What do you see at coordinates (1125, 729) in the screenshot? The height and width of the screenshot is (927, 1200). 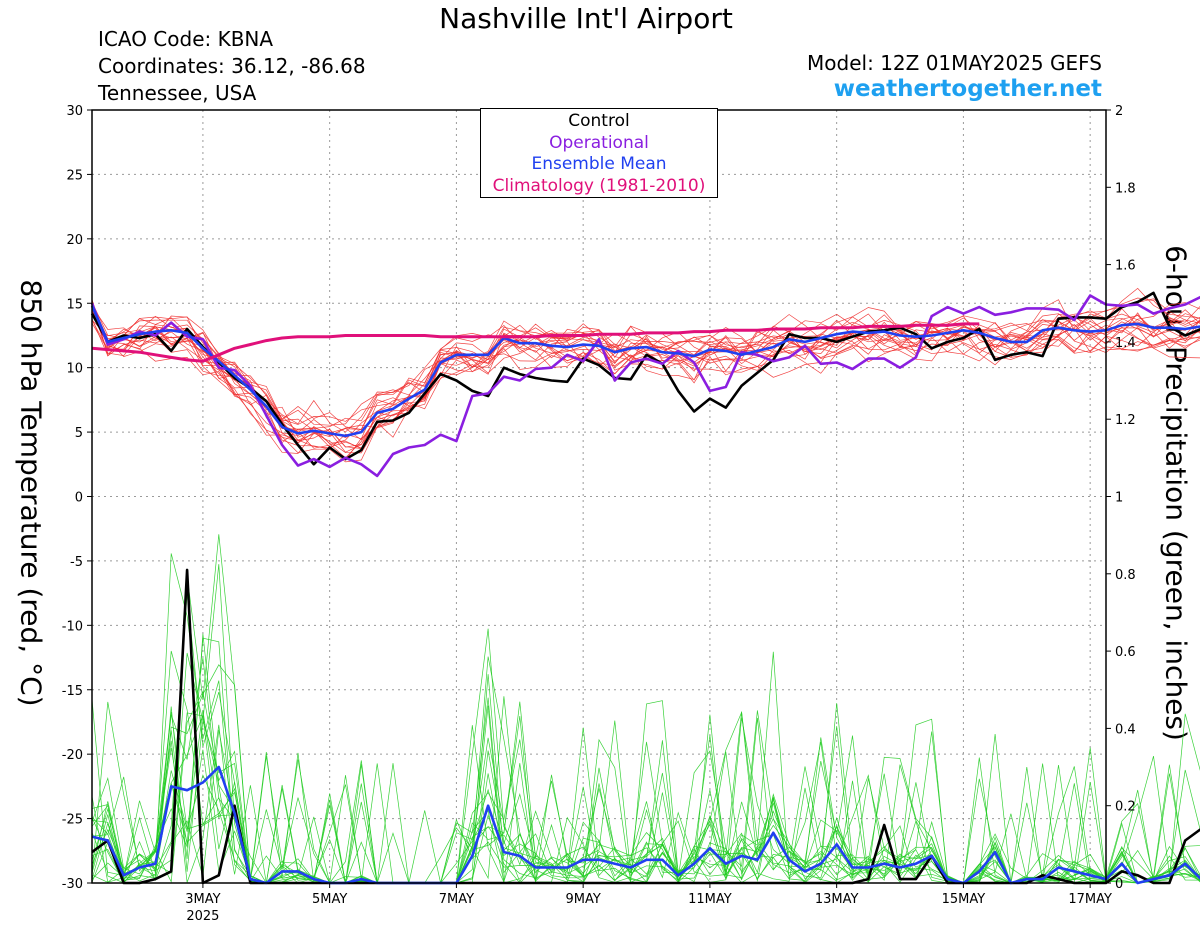 I see `y2-tick-label: 0.4` at bounding box center [1125, 729].